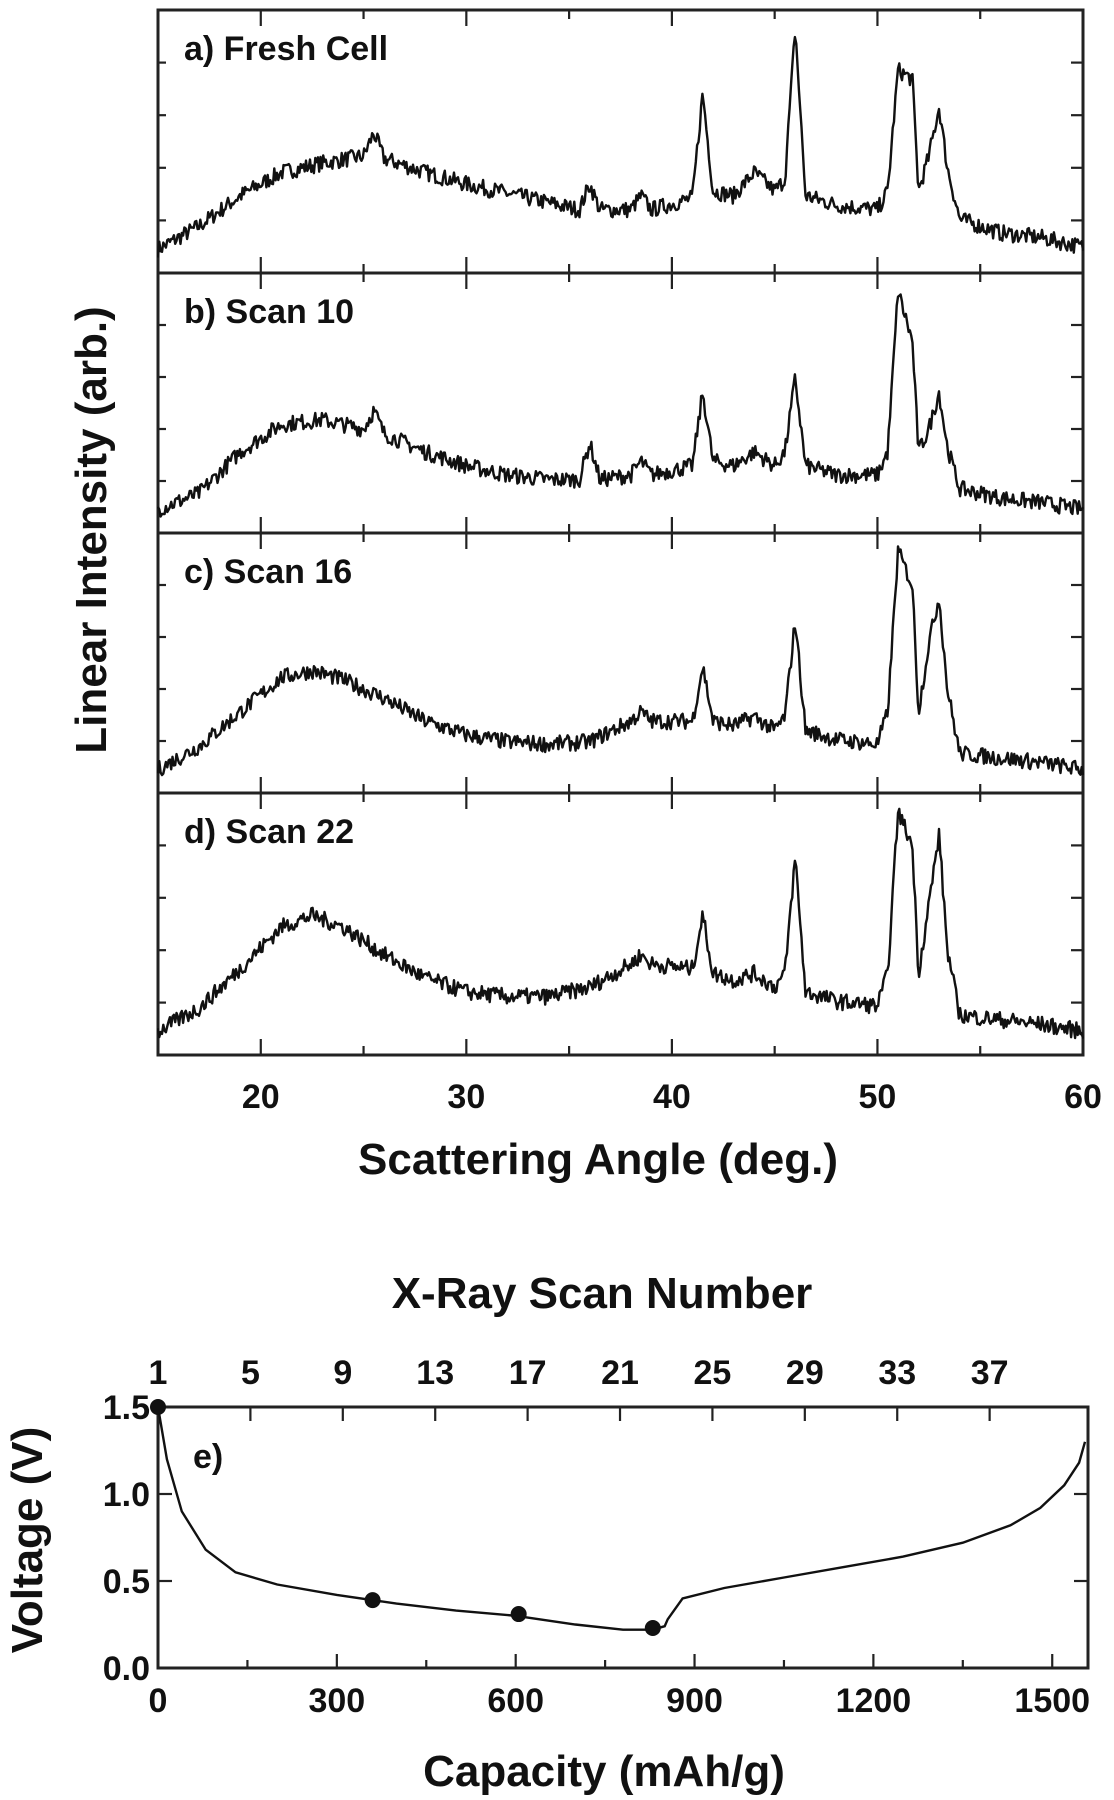 This screenshot has height=1800, width=1114. What do you see at coordinates (27, 1540) in the screenshot?
I see `y-axis-title: Voltage (V)` at bounding box center [27, 1540].